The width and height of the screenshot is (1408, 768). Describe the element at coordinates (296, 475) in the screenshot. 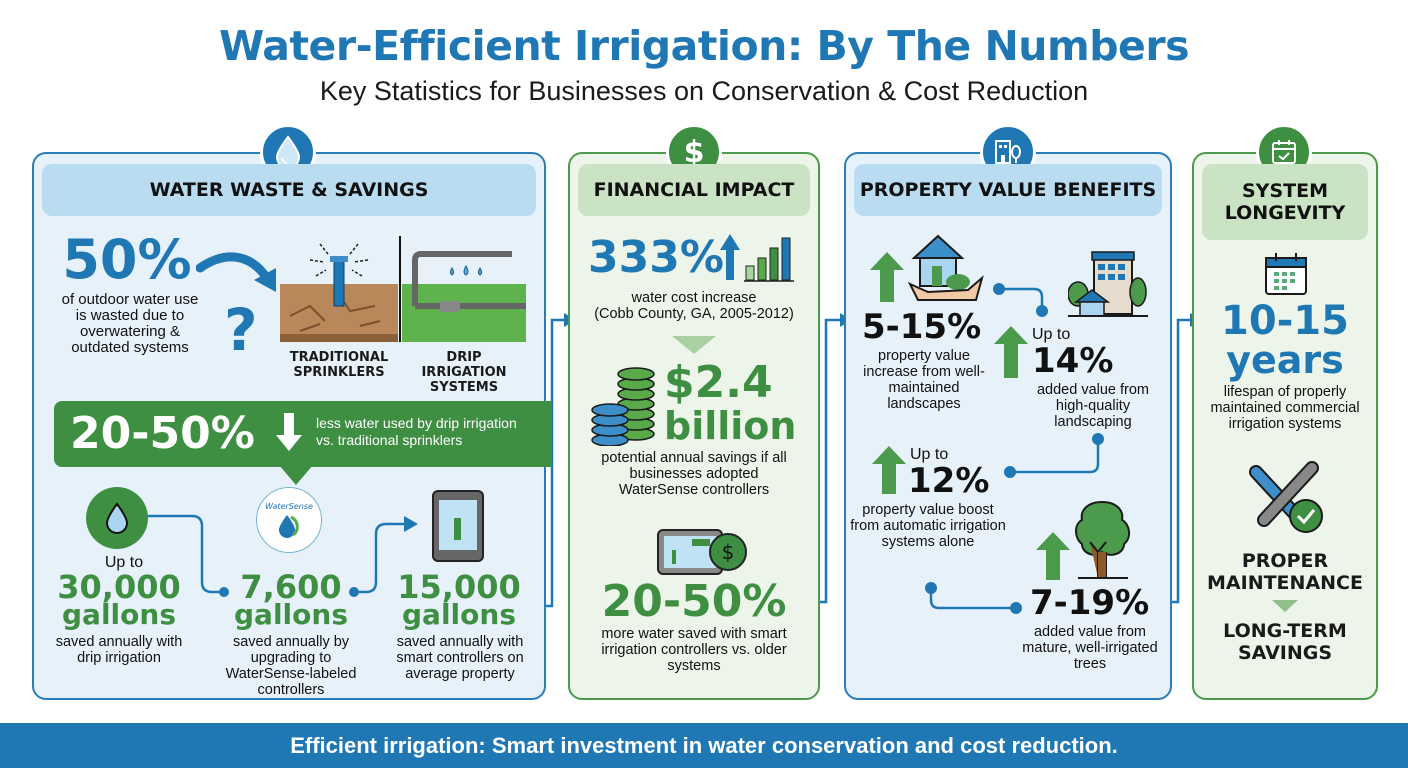

I see `banner-pointer` at that location.